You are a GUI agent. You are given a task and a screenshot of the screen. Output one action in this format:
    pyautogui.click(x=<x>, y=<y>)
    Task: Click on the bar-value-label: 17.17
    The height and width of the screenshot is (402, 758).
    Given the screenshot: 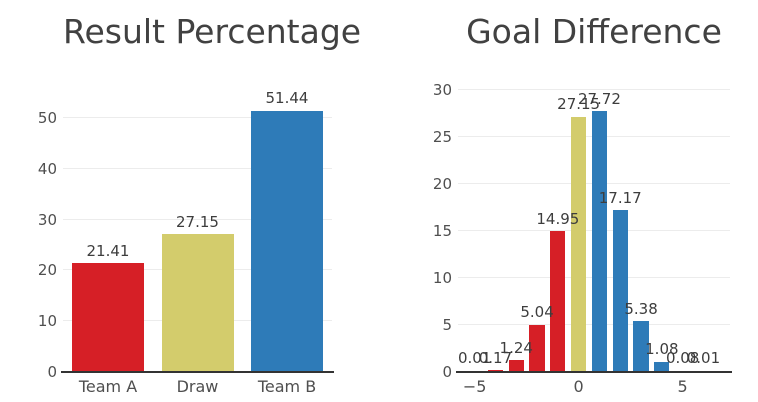 What is the action you would take?
    pyautogui.click(x=620, y=197)
    